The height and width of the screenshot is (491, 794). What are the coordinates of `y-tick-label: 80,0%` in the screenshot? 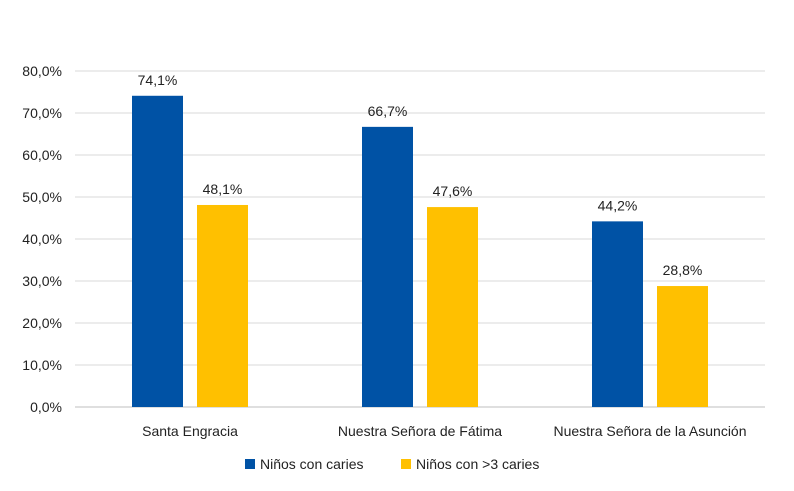 It's located at (42, 71).